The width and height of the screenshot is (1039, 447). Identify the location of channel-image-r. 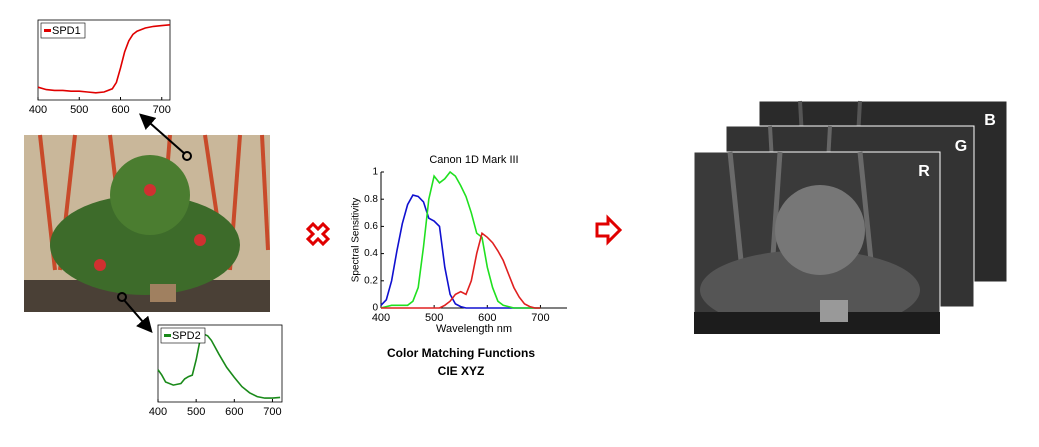
(817, 243).